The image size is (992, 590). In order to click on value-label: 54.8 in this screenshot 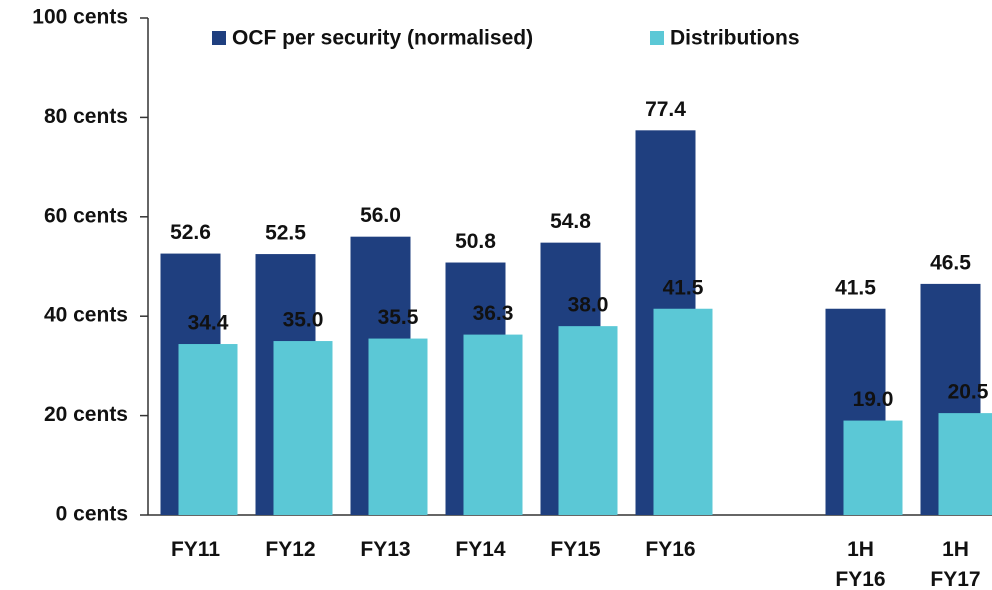, I will do `click(570, 221)`.